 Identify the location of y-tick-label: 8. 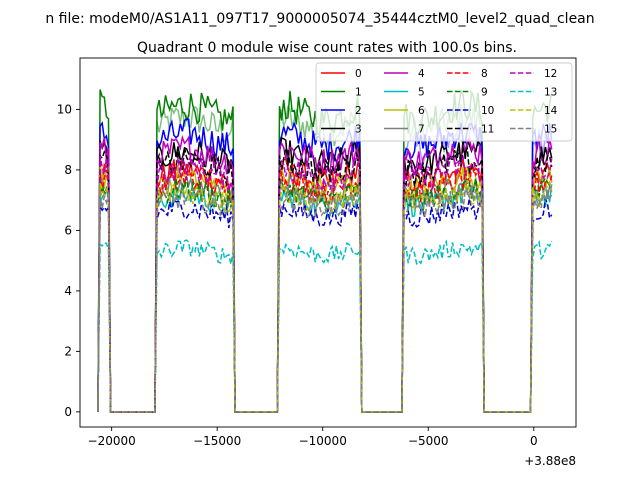
(68, 170).